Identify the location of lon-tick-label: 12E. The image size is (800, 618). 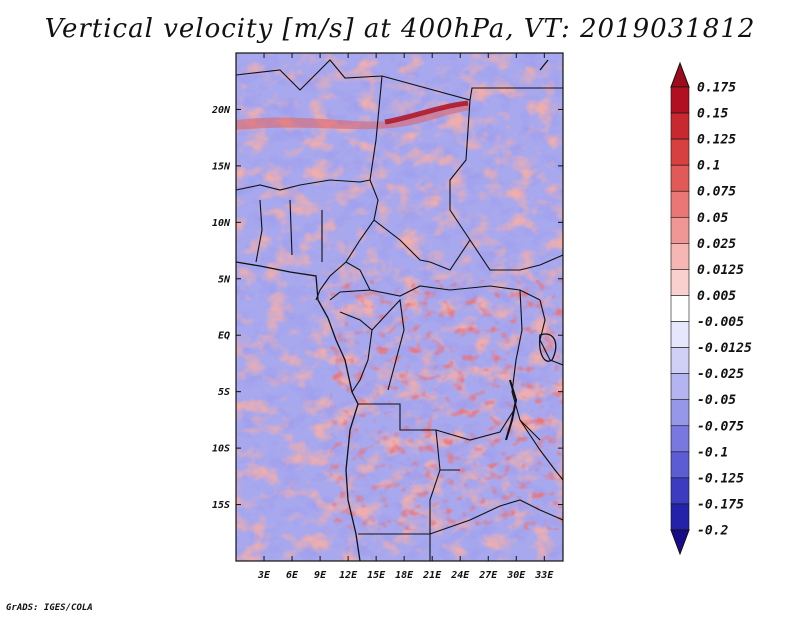
(348, 575).